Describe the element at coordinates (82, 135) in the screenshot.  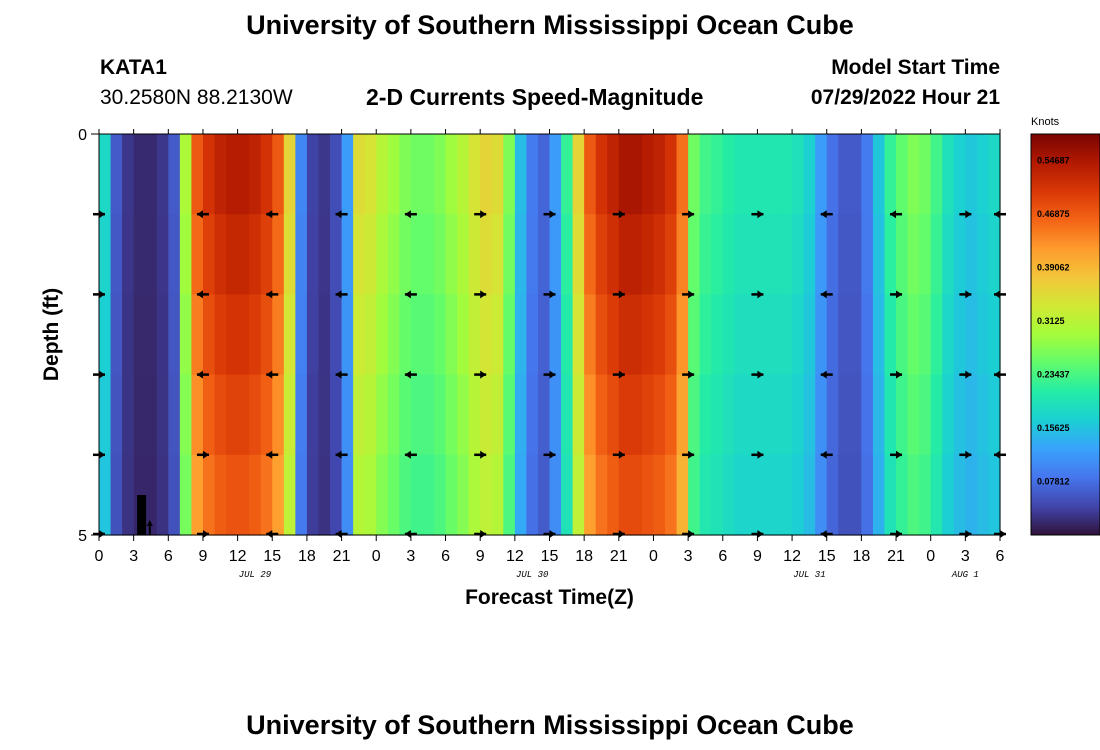
I see `y-tick-label: 0` at that location.